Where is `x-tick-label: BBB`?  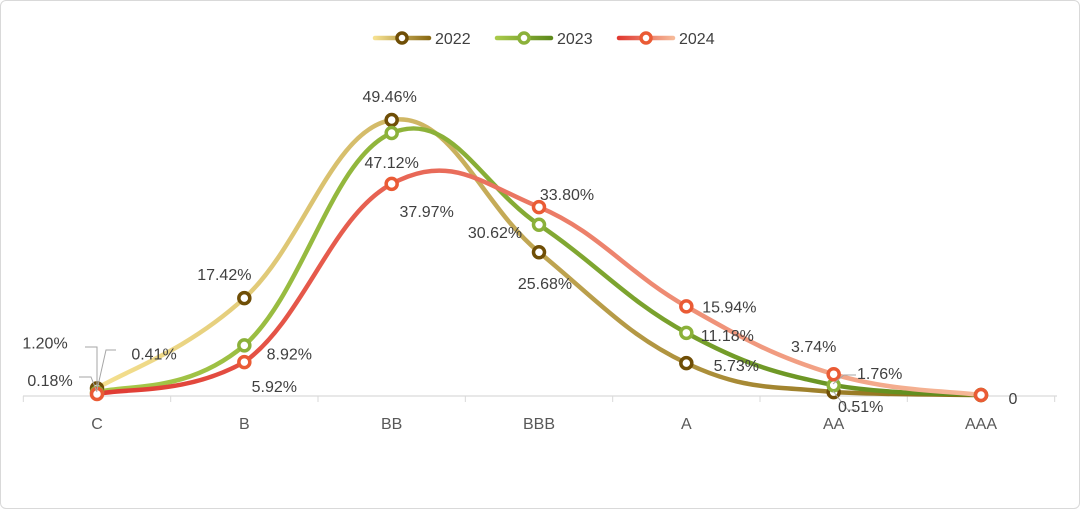 x-tick-label: BBB is located at coordinates (539, 424).